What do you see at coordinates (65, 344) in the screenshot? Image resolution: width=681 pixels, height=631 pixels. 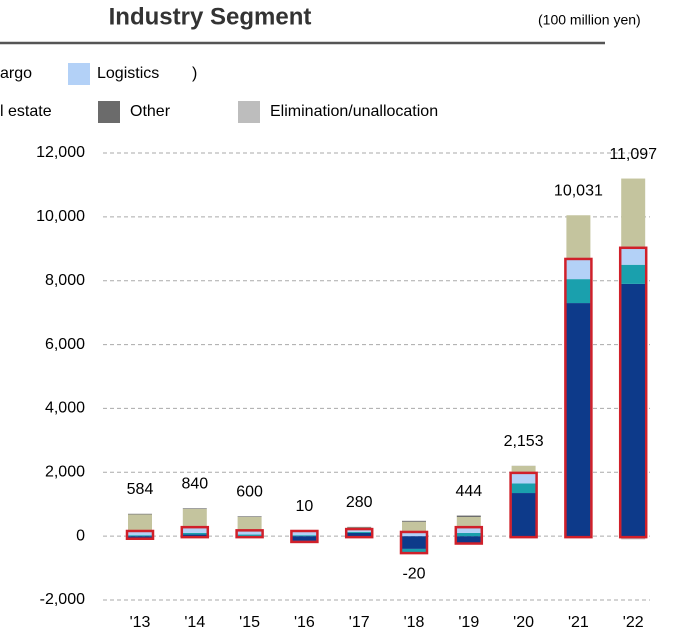 I see `y-tick-label: 6,000` at bounding box center [65, 344].